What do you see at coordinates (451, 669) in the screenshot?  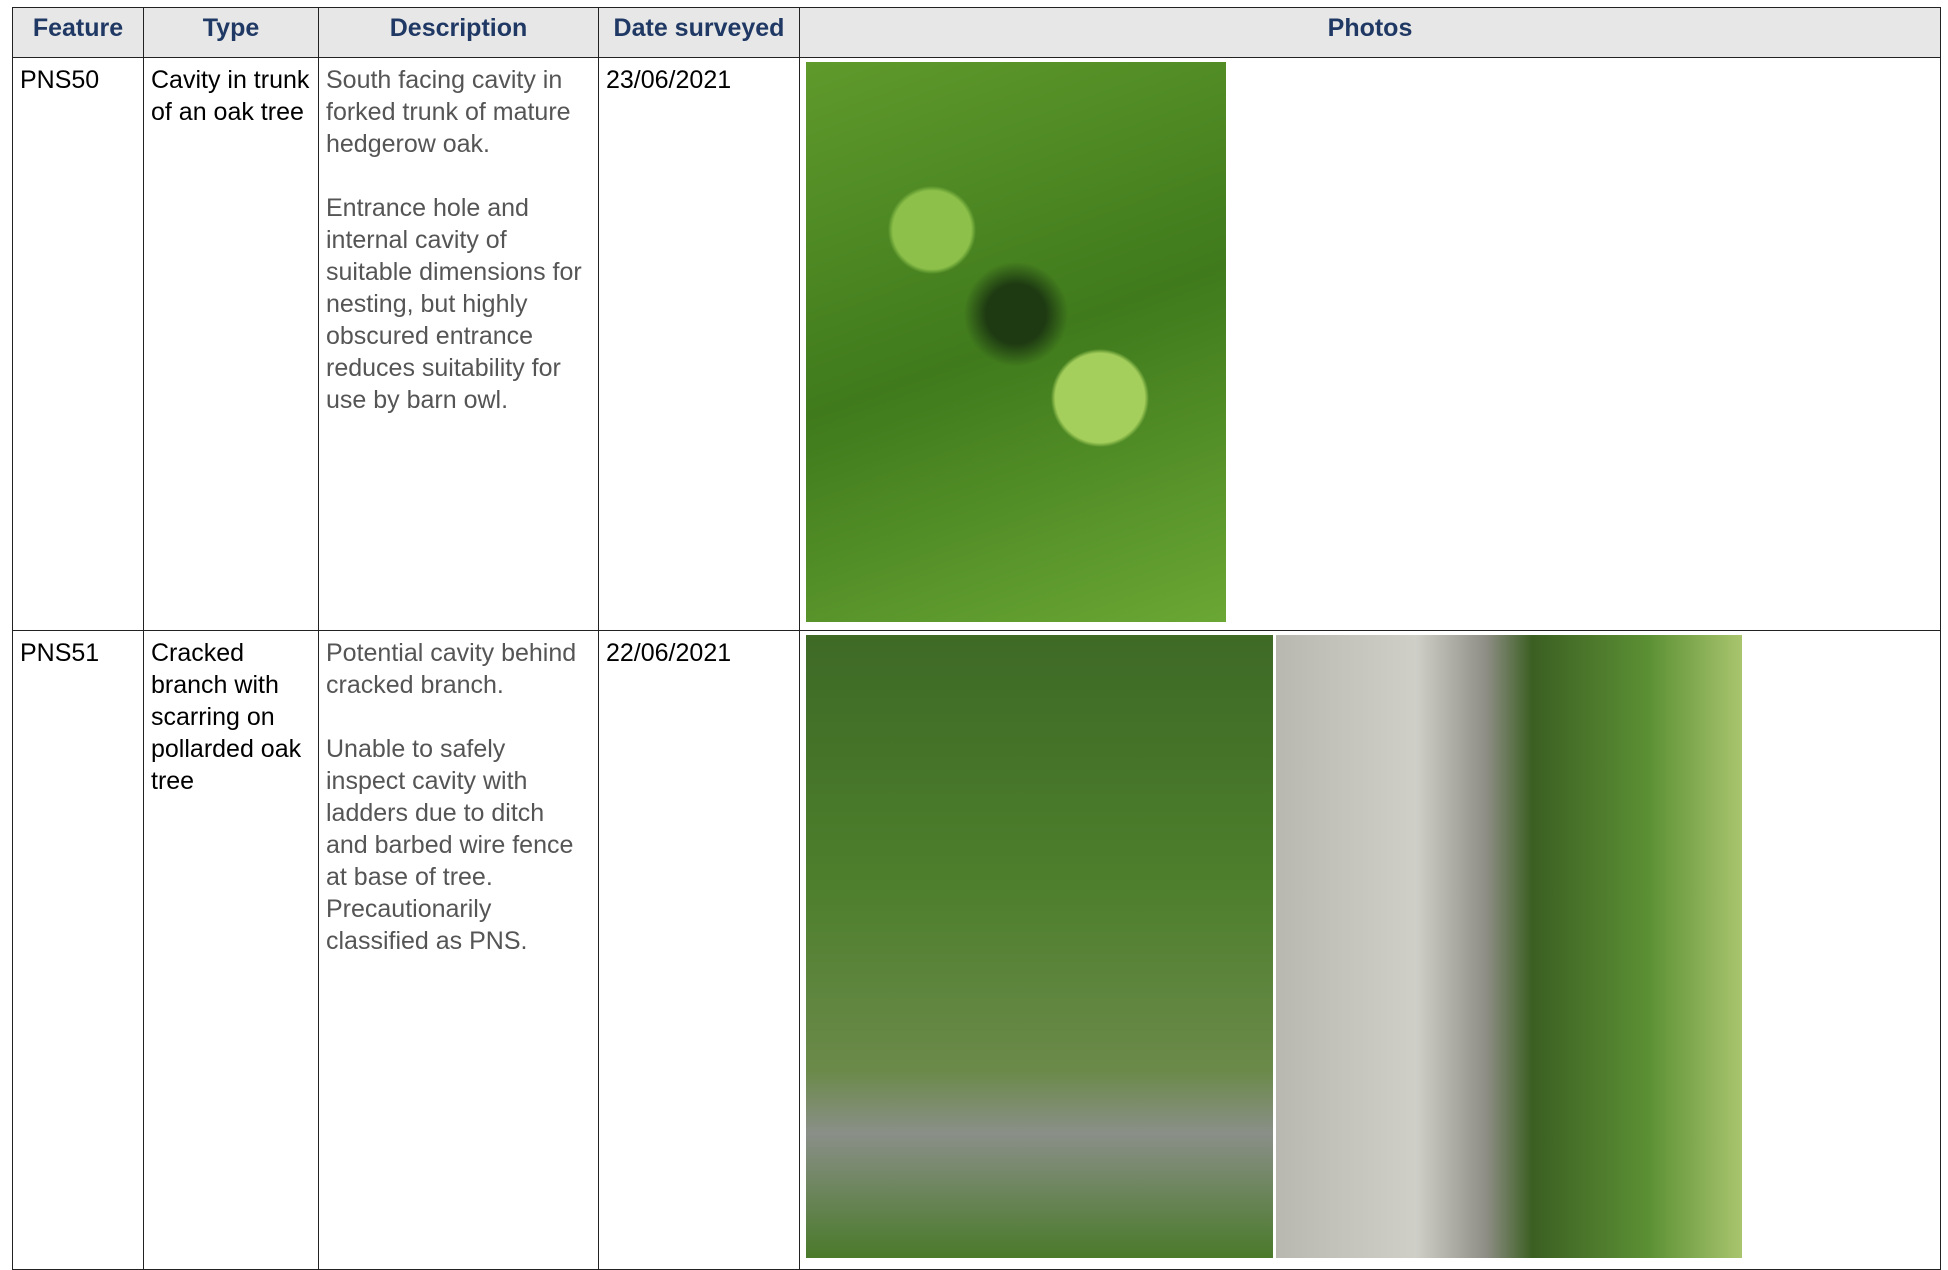 I see `description-text: Potential cavity behind cracked branch.` at bounding box center [451, 669].